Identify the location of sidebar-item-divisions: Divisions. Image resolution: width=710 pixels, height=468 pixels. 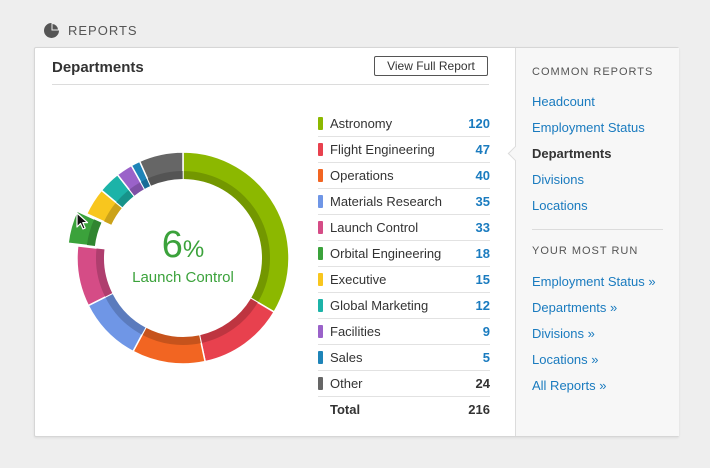
(558, 179).